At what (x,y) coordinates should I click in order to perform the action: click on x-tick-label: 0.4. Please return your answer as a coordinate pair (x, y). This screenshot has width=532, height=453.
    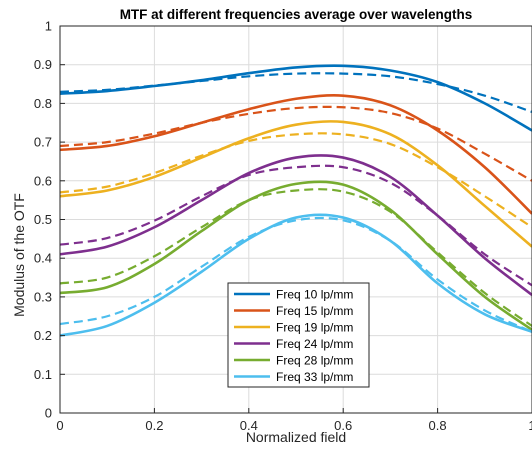
    Looking at the image, I should click on (249, 425).